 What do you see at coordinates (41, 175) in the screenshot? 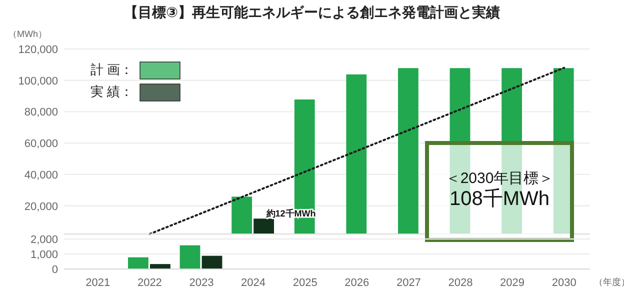
I see `y-tick-label: 40,000` at bounding box center [41, 175].